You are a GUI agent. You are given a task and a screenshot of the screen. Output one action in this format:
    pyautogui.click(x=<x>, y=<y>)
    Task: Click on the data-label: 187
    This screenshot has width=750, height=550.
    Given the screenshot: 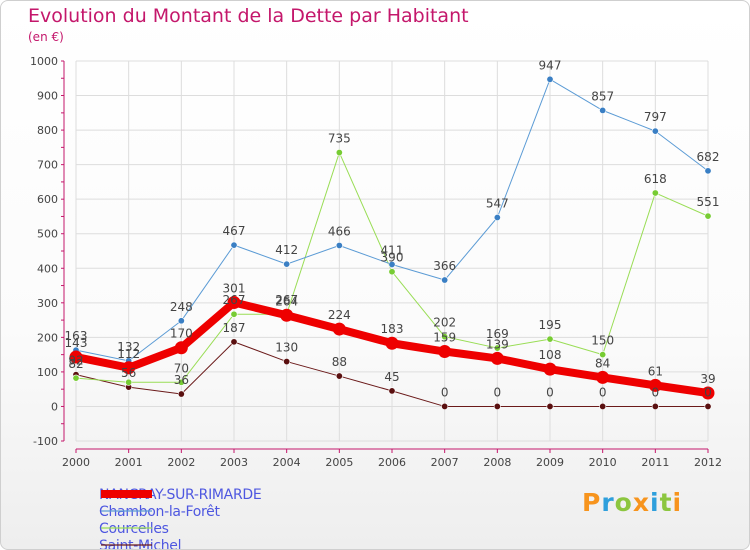 What is the action you would take?
    pyautogui.click(x=234, y=328)
    